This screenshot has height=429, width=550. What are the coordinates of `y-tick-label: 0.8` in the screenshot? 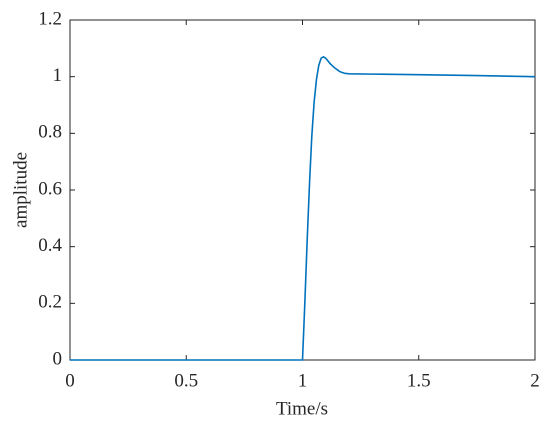 It's located at (50, 132).